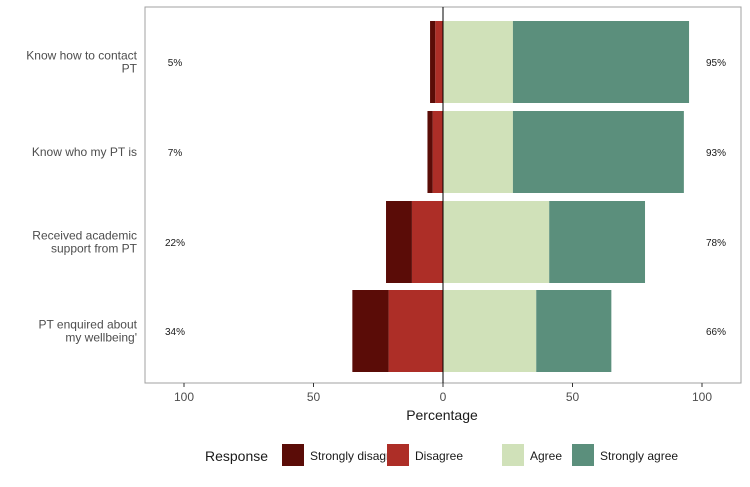 This screenshot has width=750, height=487. I want to click on right-total-label: 66%, so click(716, 332).